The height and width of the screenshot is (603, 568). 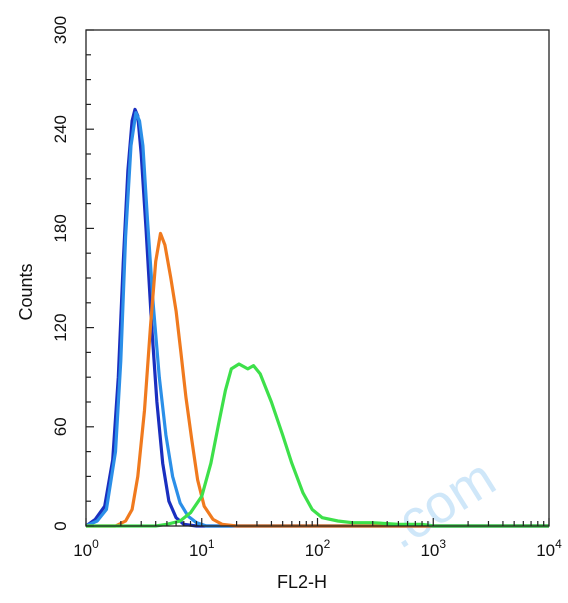 I want to click on y-tick-label: 180, so click(x=60, y=228).